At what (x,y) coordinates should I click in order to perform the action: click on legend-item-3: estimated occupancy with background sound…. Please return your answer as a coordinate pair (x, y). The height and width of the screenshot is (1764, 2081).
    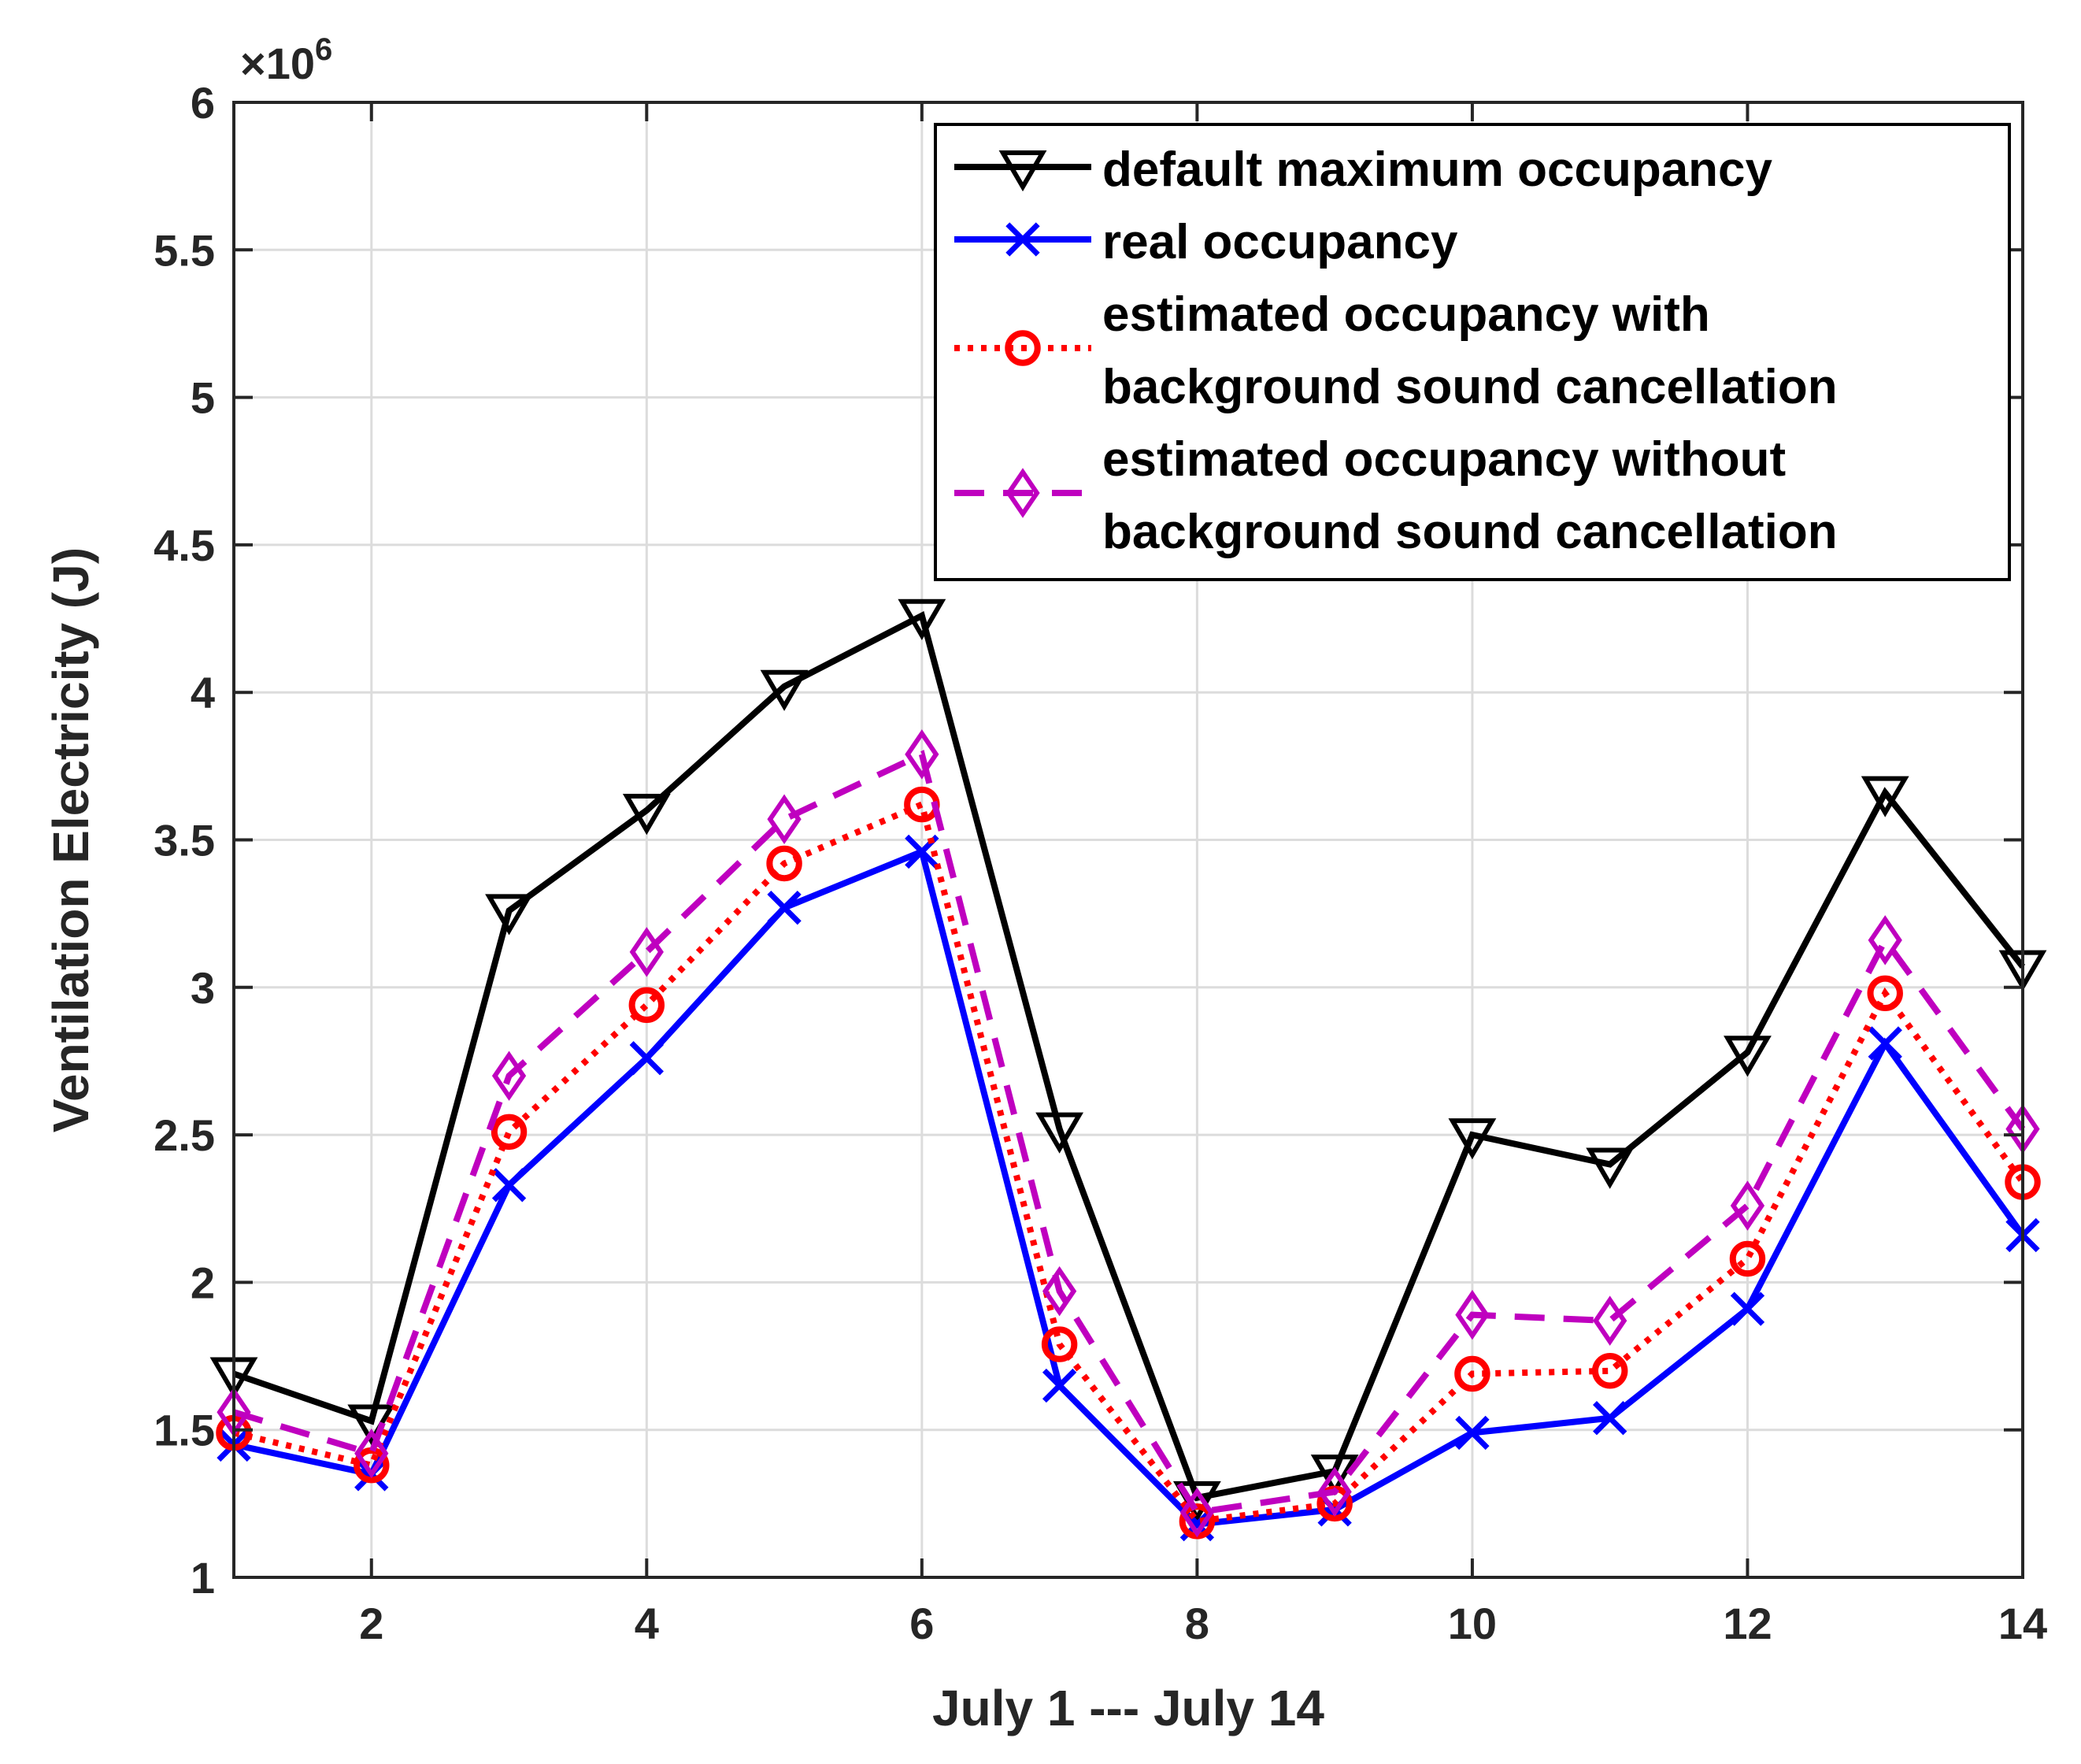
    Looking at the image, I should click on (1396, 350).